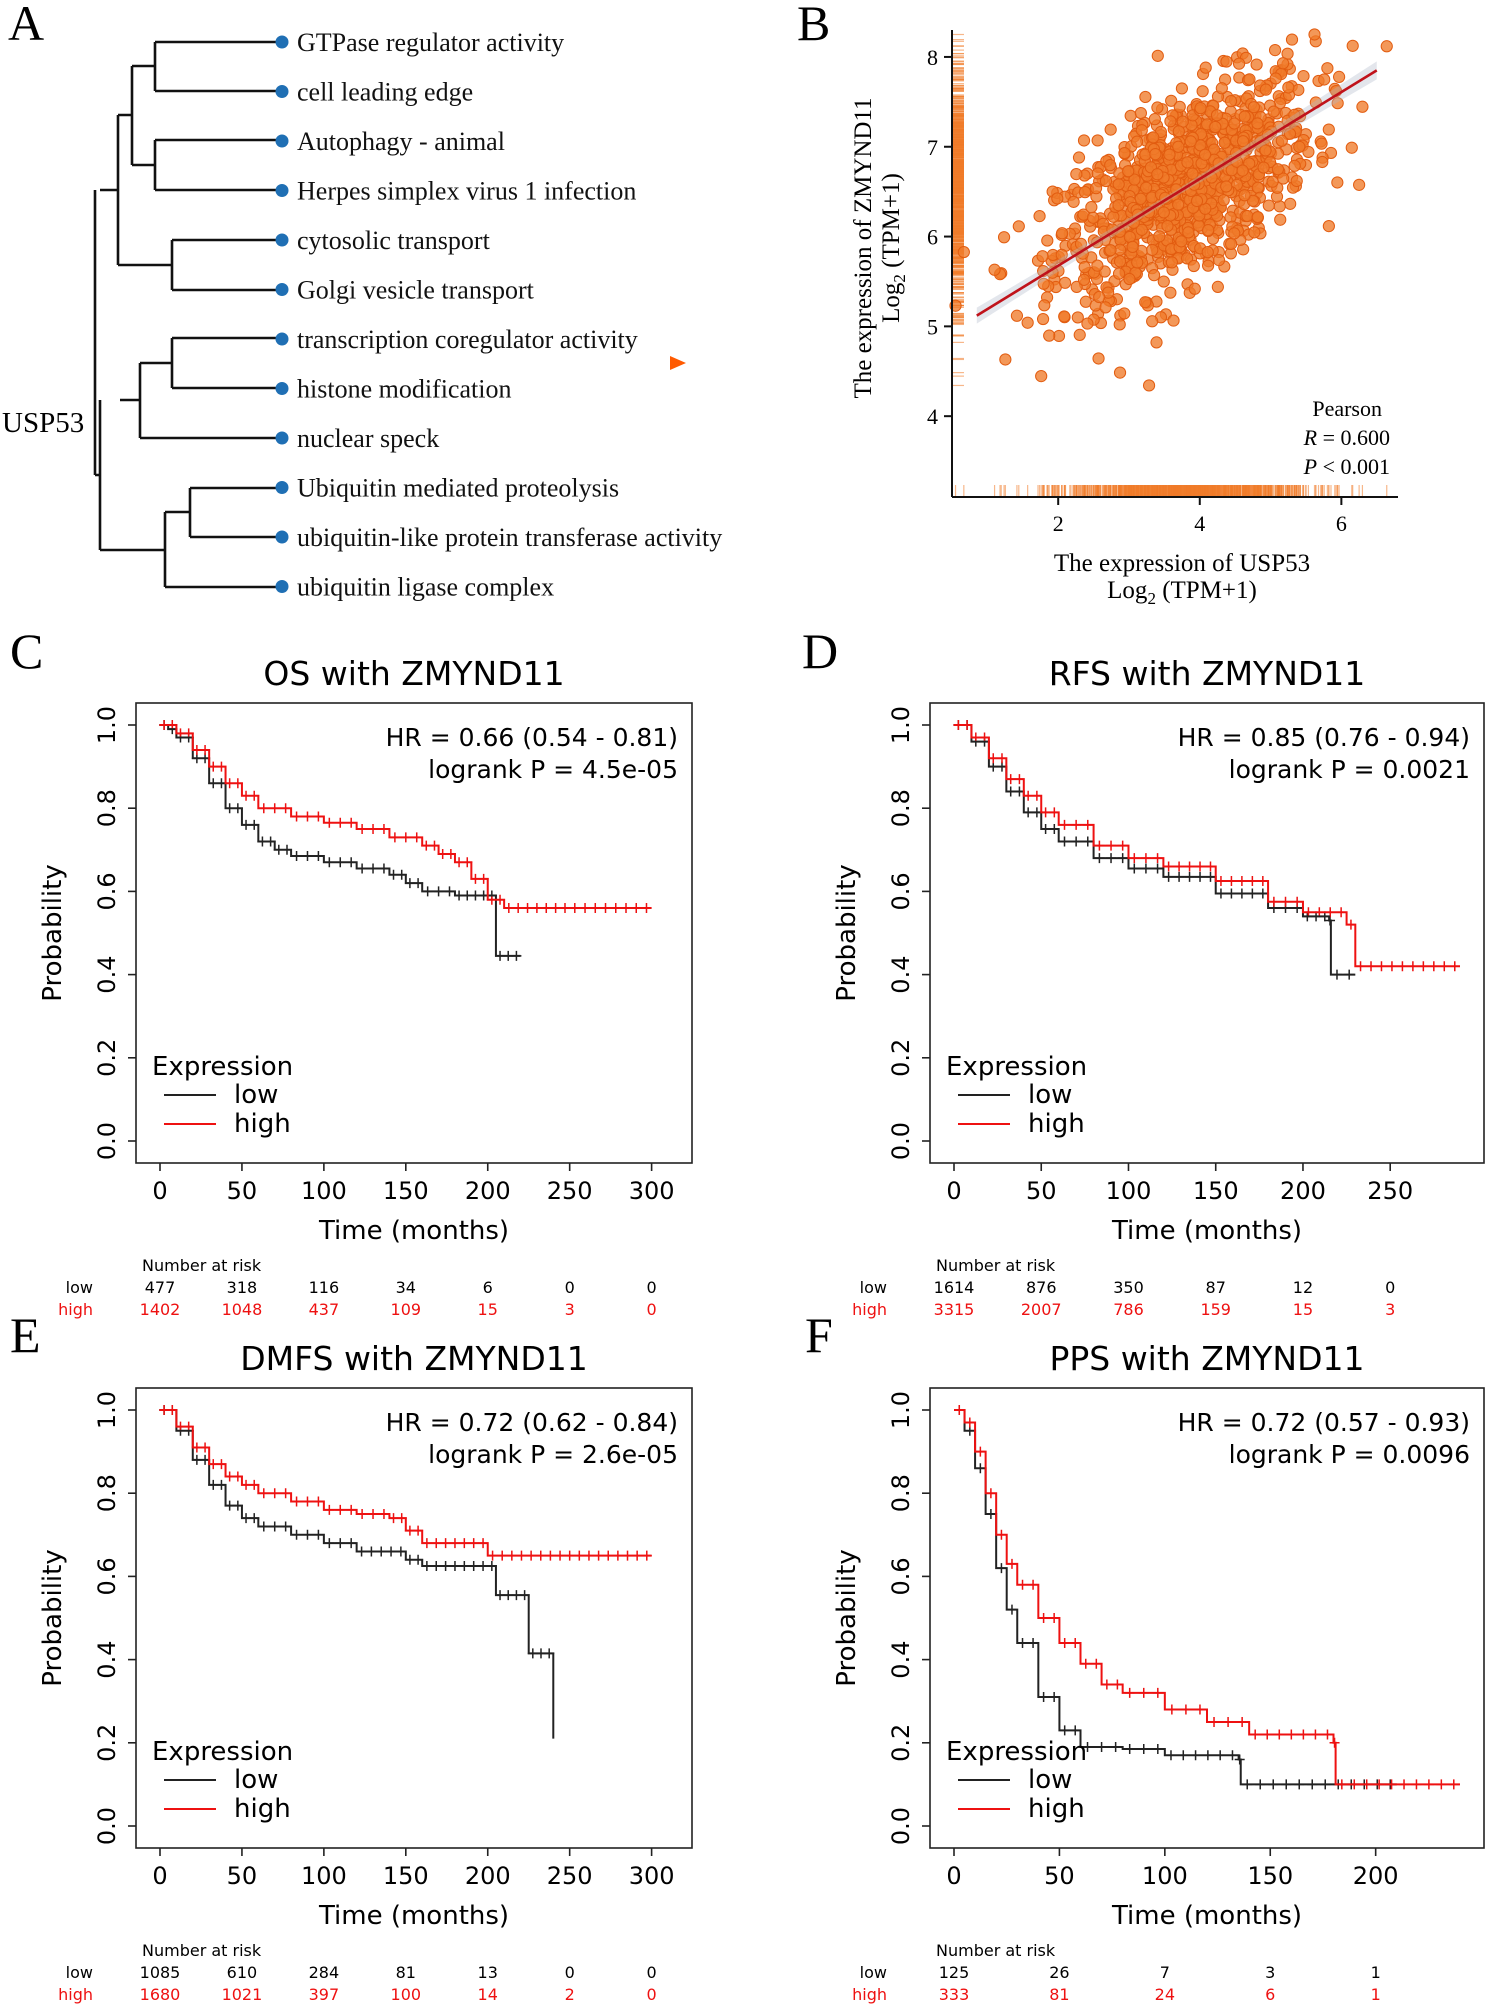 This screenshot has height=2008, width=1488. I want to click on y-tick-label: 0.0, so click(901, 1826).